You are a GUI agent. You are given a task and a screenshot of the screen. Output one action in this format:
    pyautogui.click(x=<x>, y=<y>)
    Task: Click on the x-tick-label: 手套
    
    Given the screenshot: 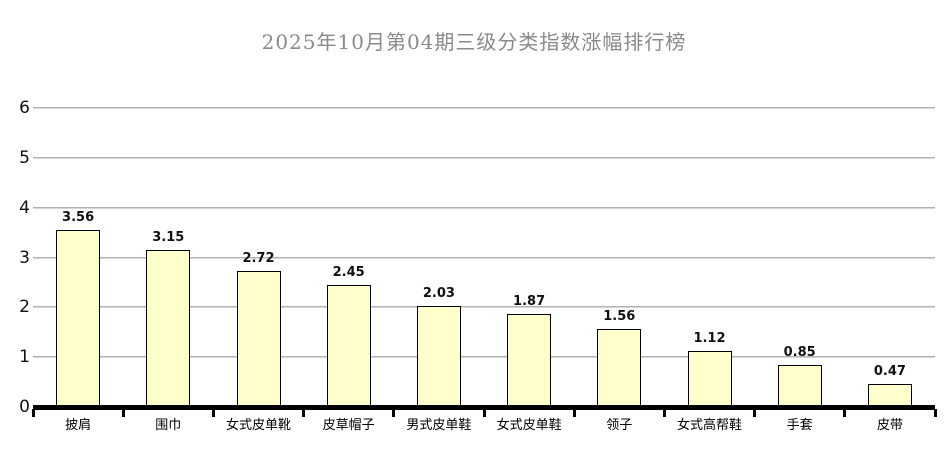 What is the action you would take?
    pyautogui.click(x=799, y=425)
    